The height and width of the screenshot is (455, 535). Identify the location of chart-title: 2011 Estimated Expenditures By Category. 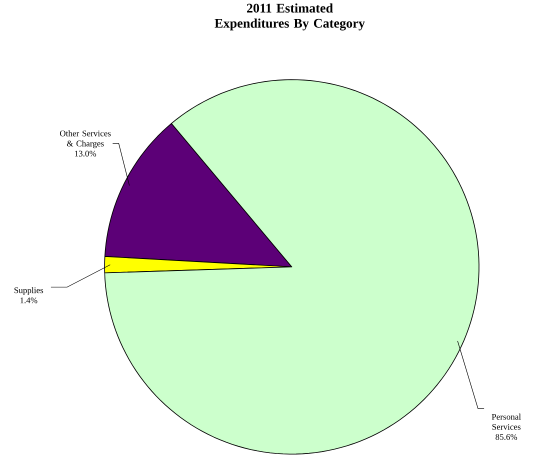
(289, 17).